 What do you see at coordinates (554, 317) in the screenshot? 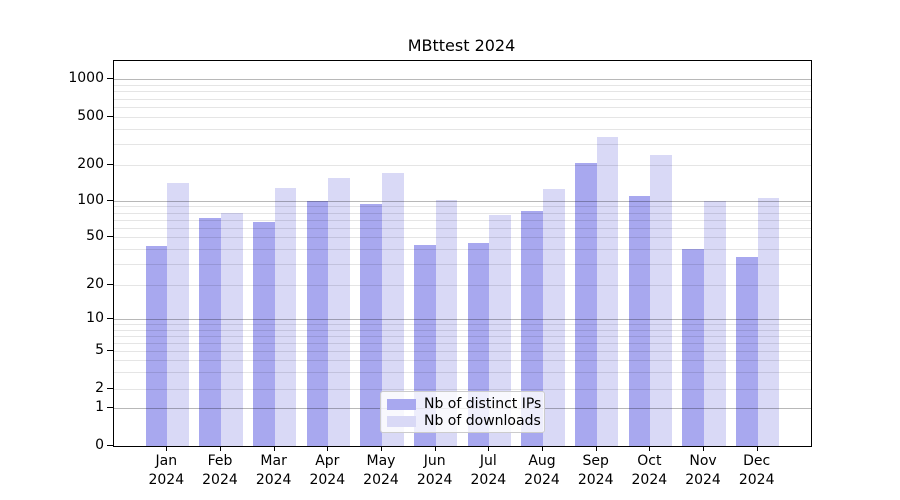
I see `bar-downloads-aug` at bounding box center [554, 317].